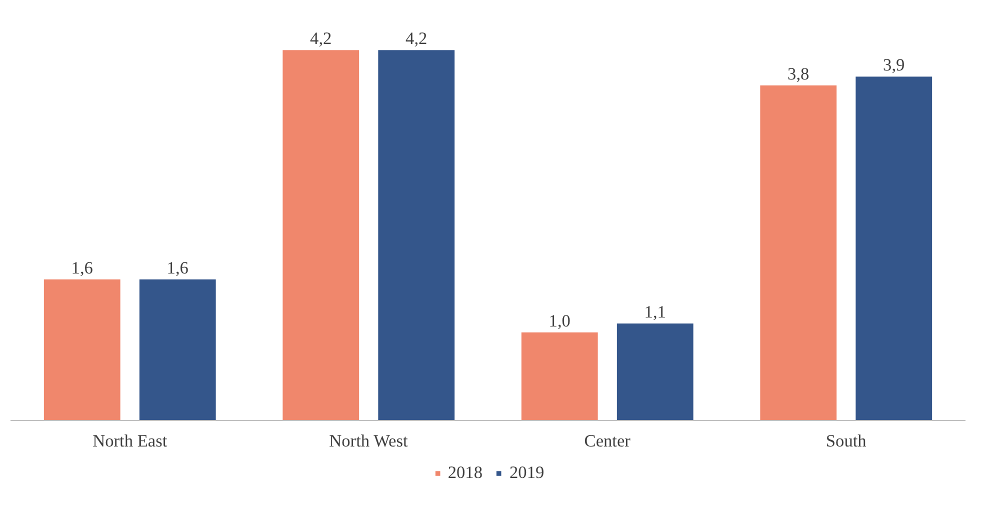  Describe the element at coordinates (559, 320) in the screenshot. I see `data-label: 1,0` at that location.